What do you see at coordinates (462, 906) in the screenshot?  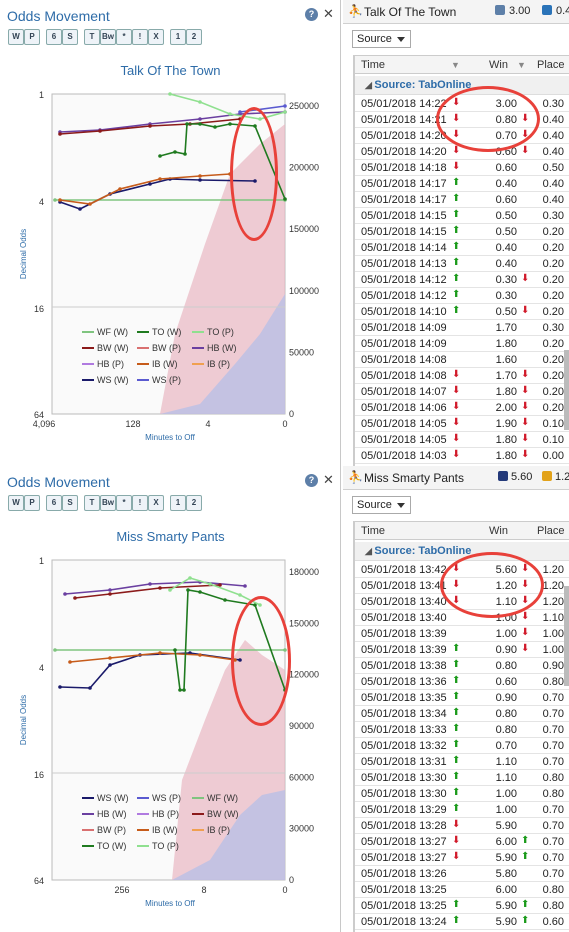 I see `table-row: 05/01/2018 13:25 ⬆ 5.90 ⬆ 0.80` at bounding box center [462, 906].